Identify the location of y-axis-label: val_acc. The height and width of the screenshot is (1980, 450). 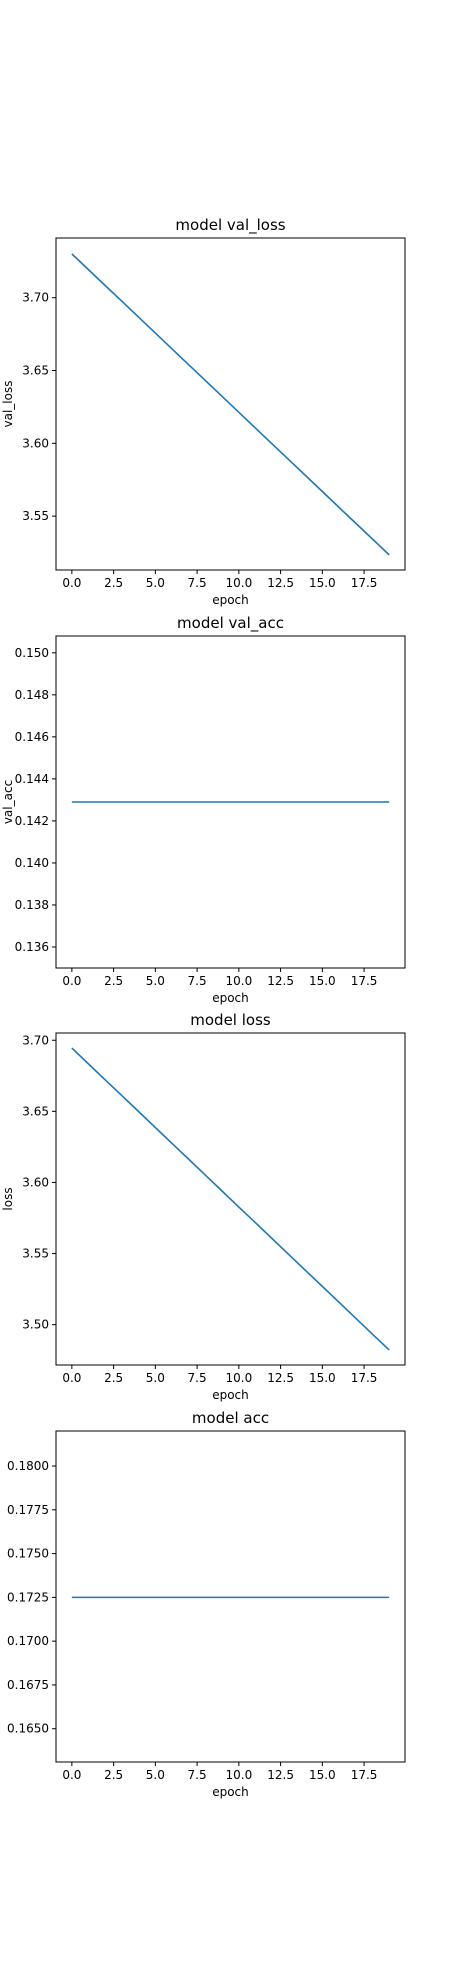
(8, 802).